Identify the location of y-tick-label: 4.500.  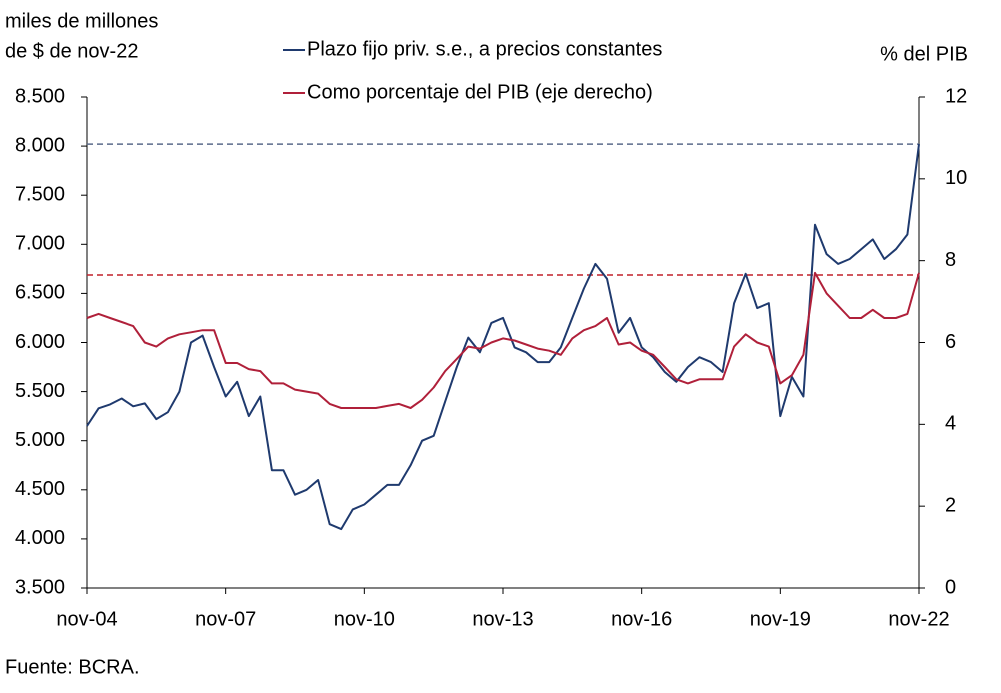
(40, 489).